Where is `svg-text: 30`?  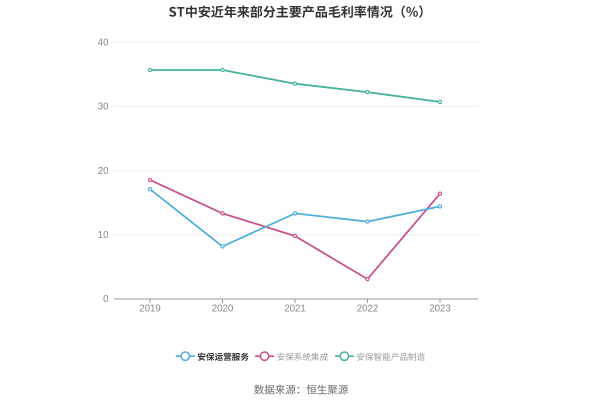
svg-text: 30 is located at coordinates (103, 107).